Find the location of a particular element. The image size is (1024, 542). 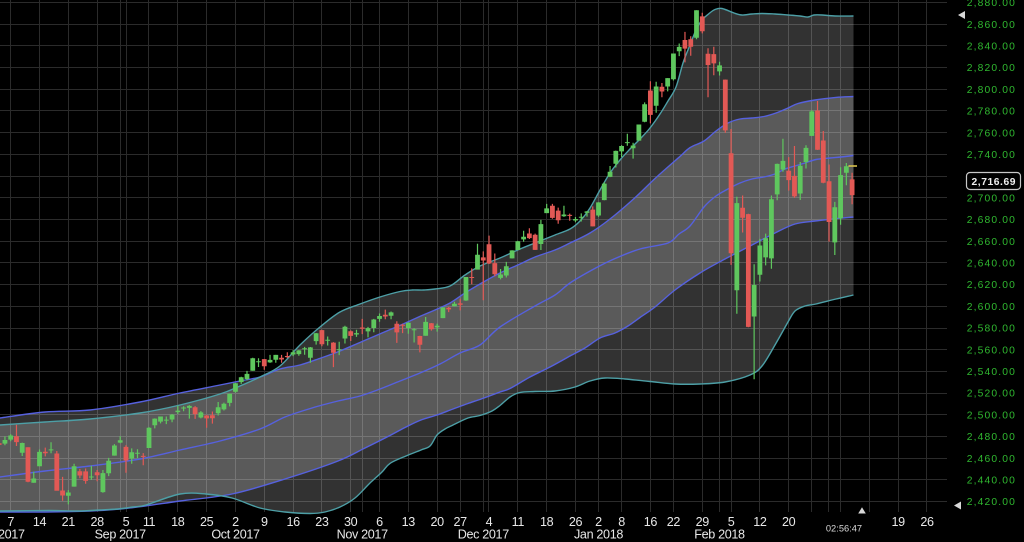

svg-text: 2,780.00 is located at coordinates (991, 112).